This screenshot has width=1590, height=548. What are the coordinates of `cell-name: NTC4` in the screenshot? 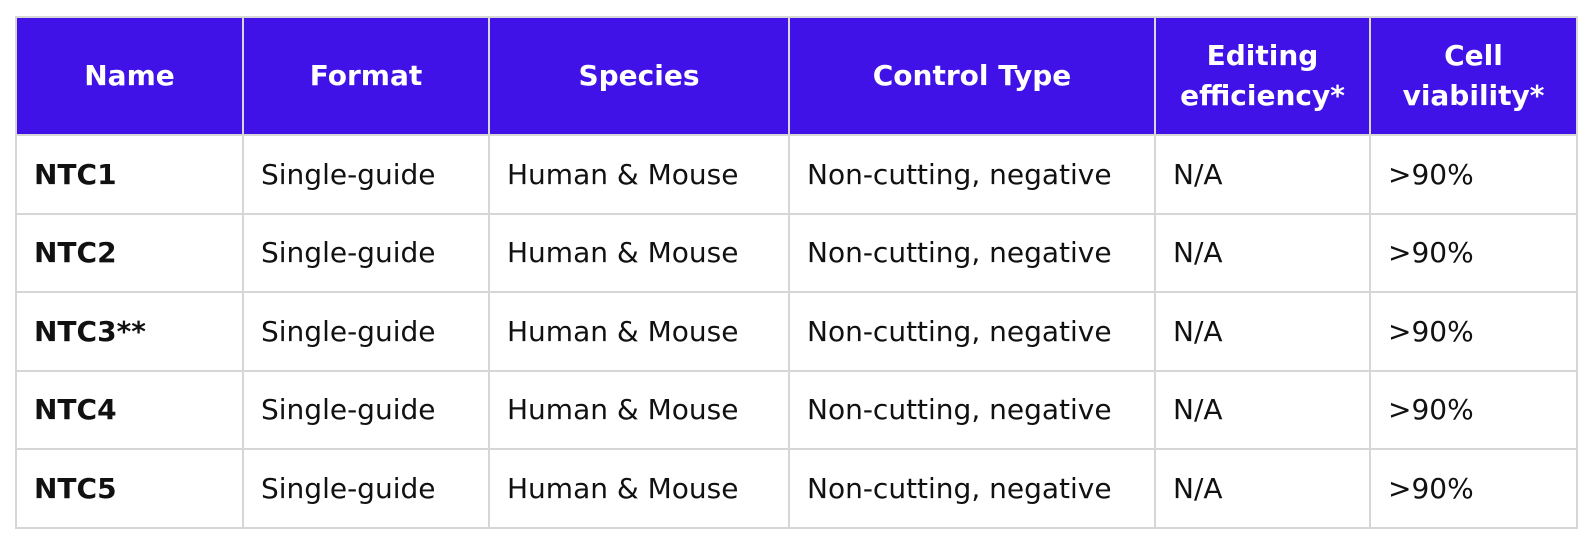 It's located at (129, 409).